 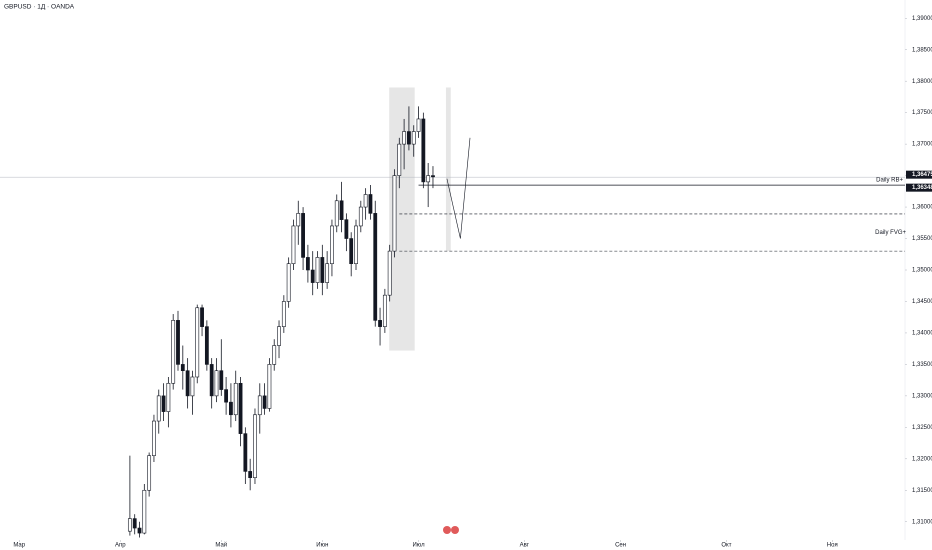 I want to click on y-tick-label: 1,35000, so click(x=922, y=271).